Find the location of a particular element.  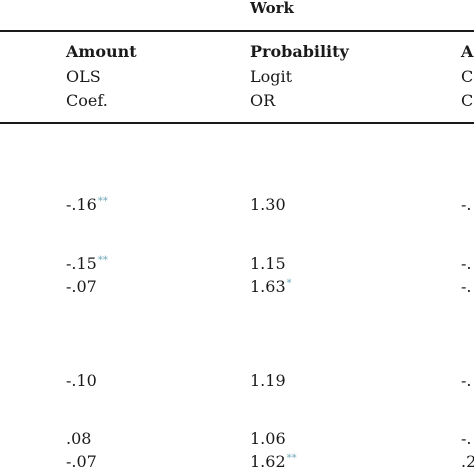

column-stat-amount: Coef. is located at coordinates (87, 100).